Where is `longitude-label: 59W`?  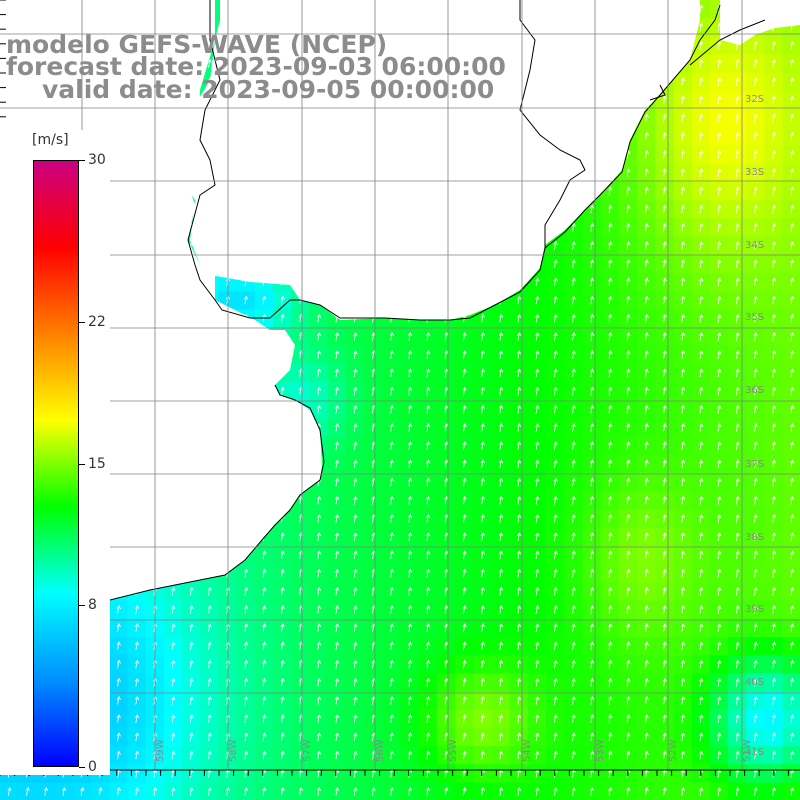
longitude-label: 59W is located at coordinates (160, 750).